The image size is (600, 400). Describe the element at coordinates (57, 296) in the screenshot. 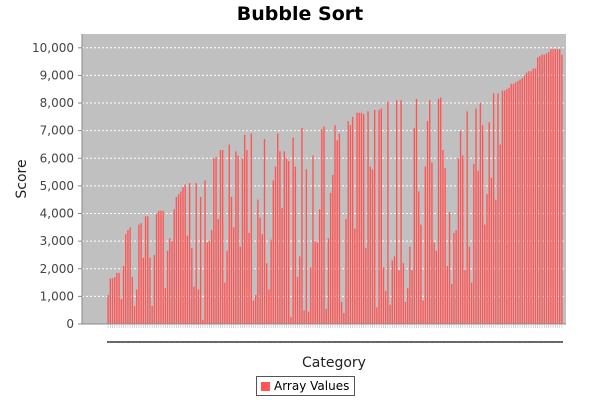

I see `y-tick-label: 1,000` at that location.